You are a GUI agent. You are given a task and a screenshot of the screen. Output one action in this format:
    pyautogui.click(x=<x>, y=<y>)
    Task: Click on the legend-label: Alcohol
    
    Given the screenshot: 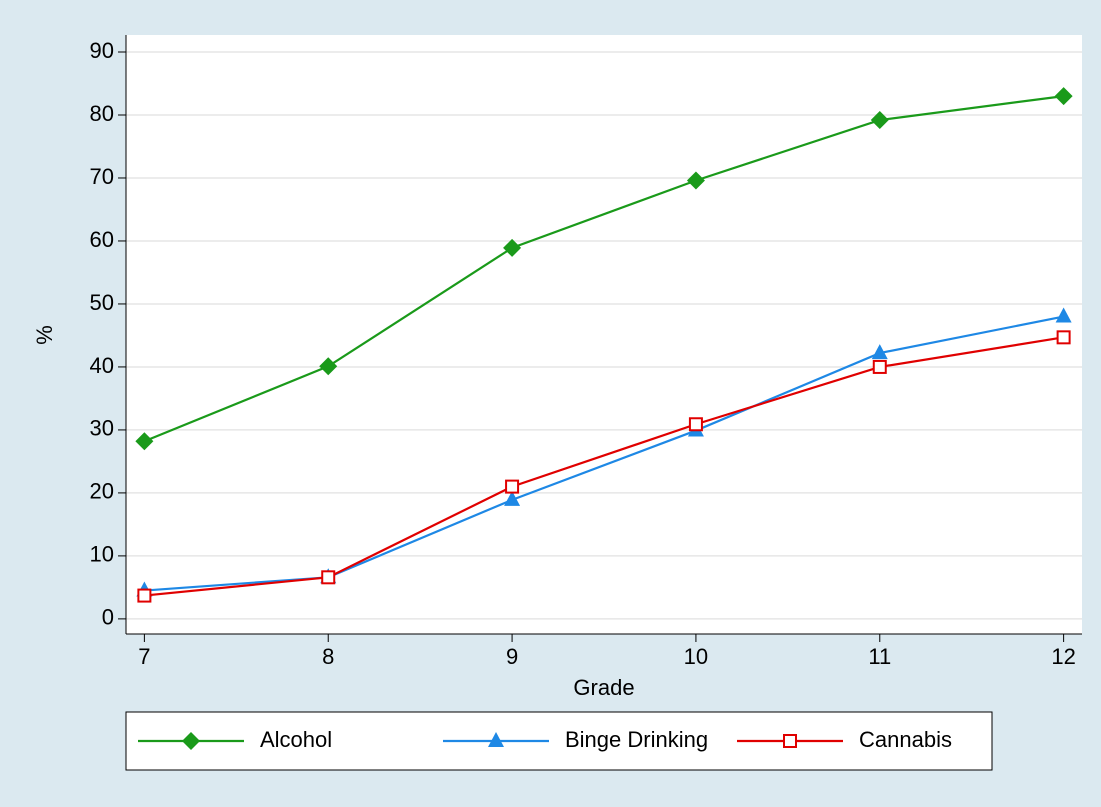 What is the action you would take?
    pyautogui.click(x=296, y=739)
    